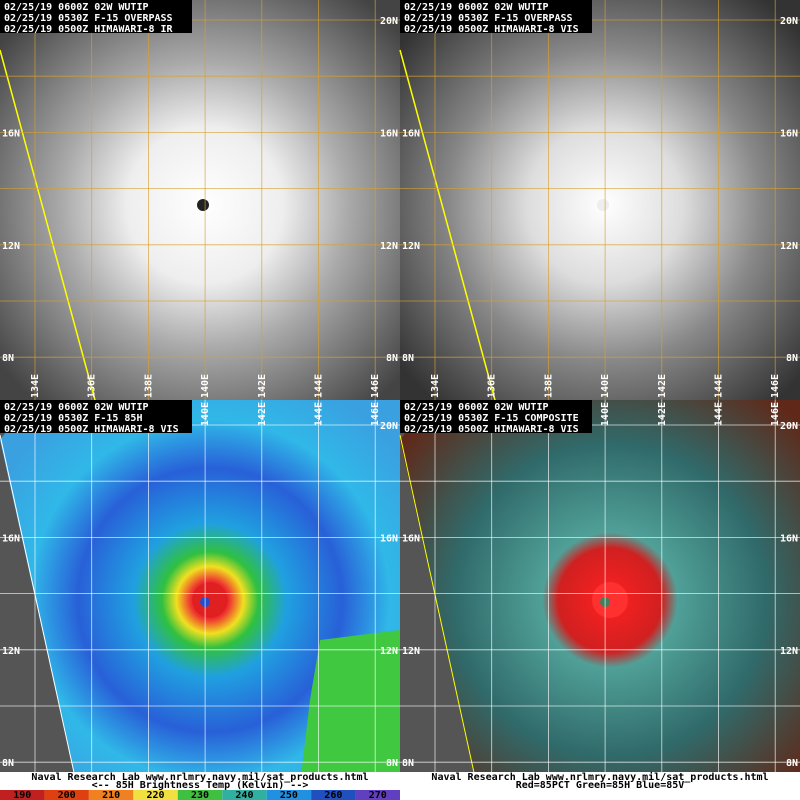 The image size is (800, 800). I want to click on footer-line: <-- 85H Brightness Temp (Kelvin) -->, so click(200, 785).